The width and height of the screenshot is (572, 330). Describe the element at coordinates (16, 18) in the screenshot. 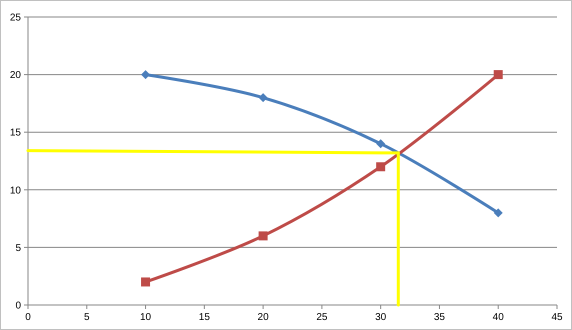

I see `y-tick-label: 25` at that location.